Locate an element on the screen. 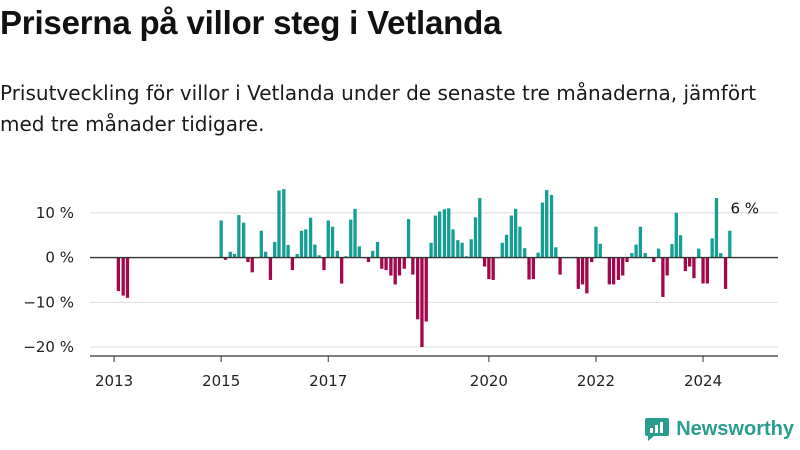 Image resolution: width=800 pixels, height=450 pixels. page-title: Priserna på villor steg i Vetlanda is located at coordinates (251, 22).